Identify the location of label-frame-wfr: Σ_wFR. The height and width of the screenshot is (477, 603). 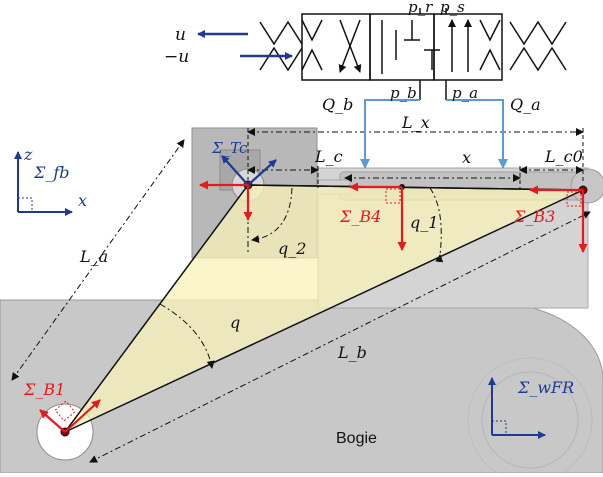
(545, 387).